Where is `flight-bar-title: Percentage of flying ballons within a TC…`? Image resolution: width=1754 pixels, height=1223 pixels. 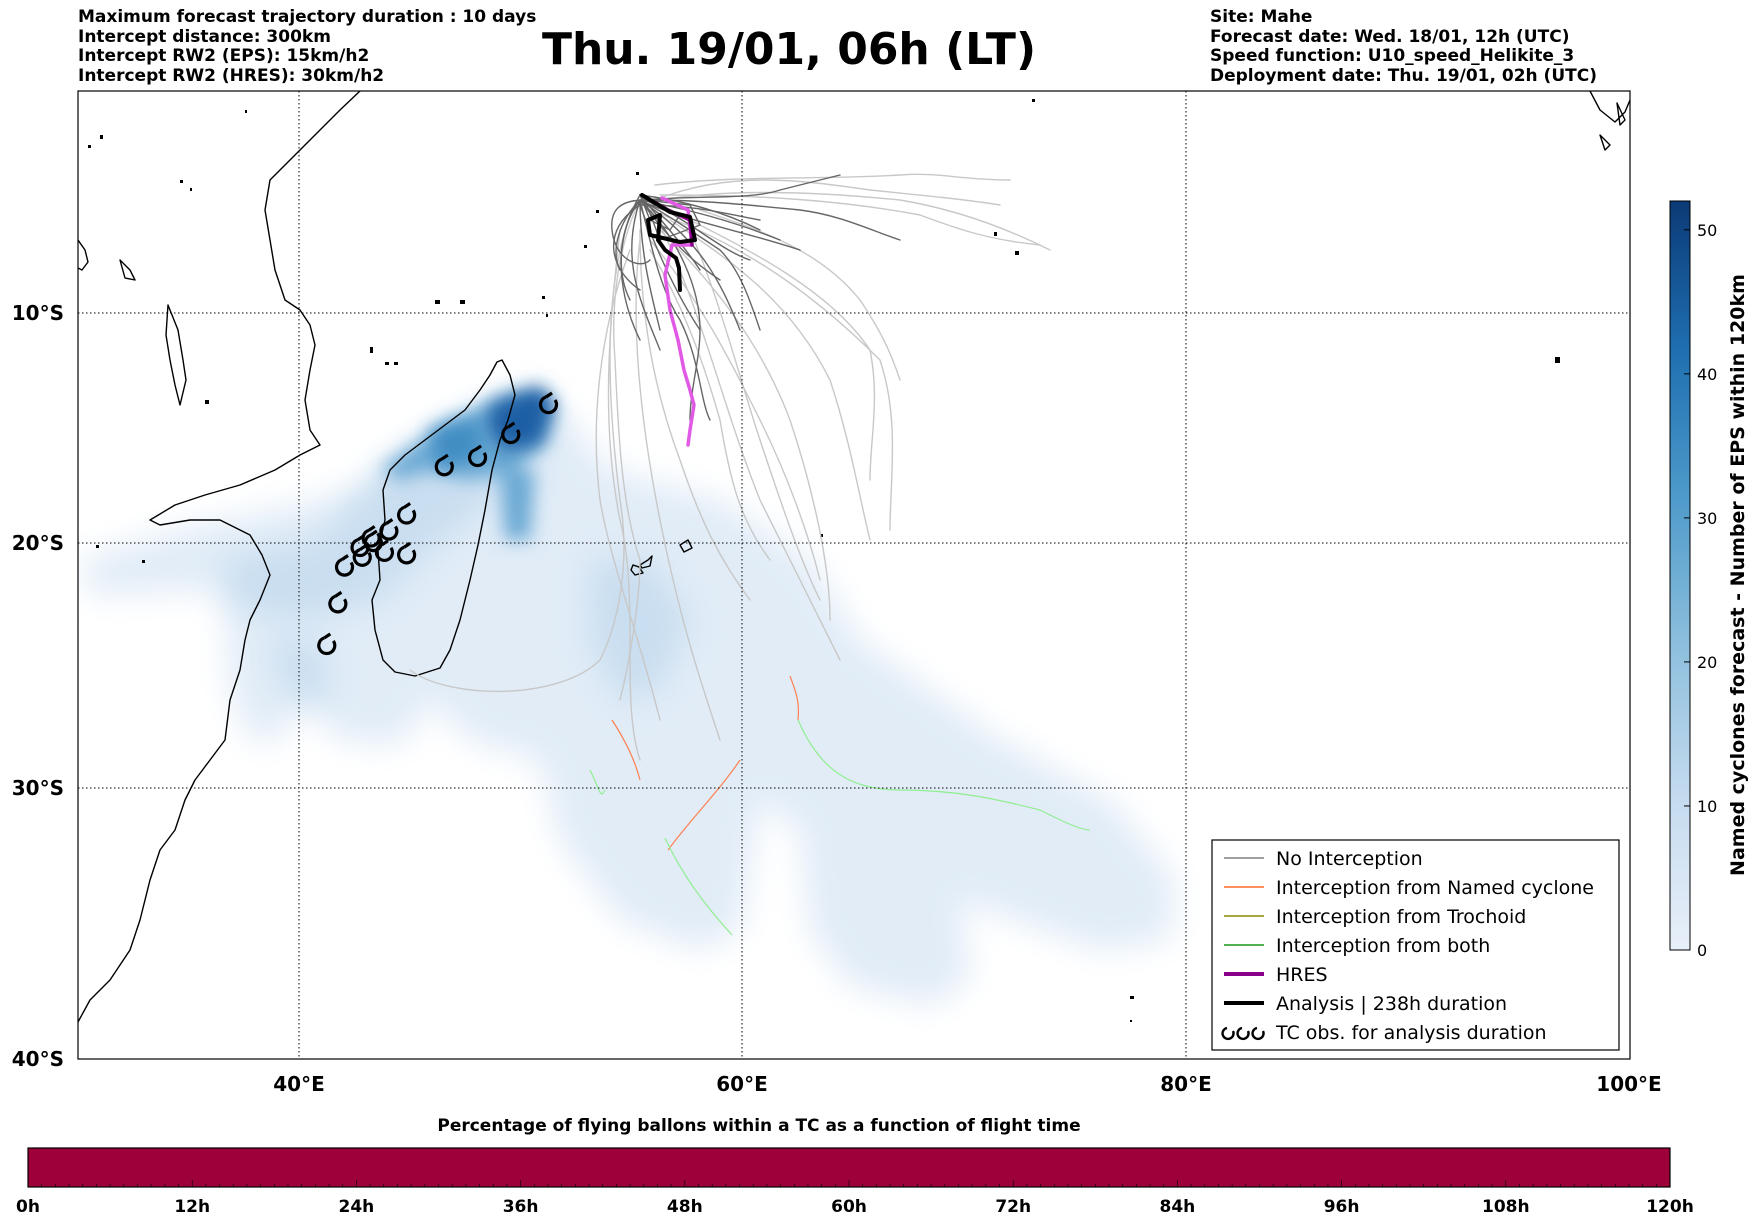
flight-bar-title: Percentage of flying ballons within a TC… is located at coordinates (759, 1126).